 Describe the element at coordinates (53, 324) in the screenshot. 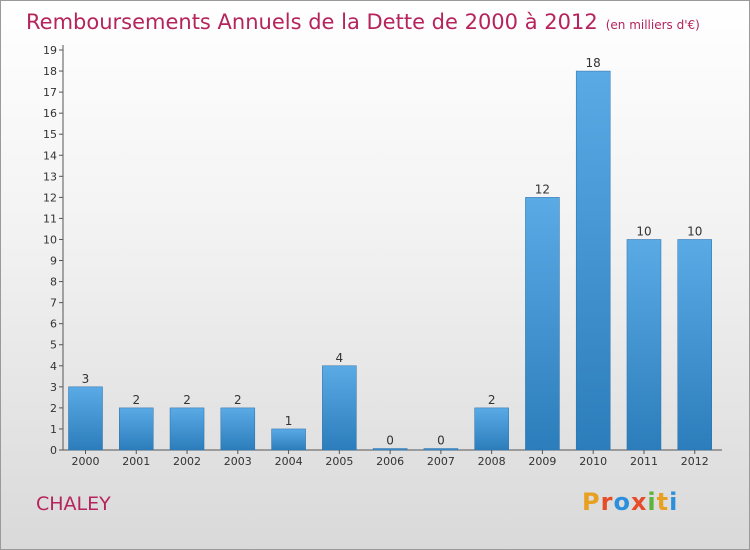

I see `y-tick-label: 6` at that location.